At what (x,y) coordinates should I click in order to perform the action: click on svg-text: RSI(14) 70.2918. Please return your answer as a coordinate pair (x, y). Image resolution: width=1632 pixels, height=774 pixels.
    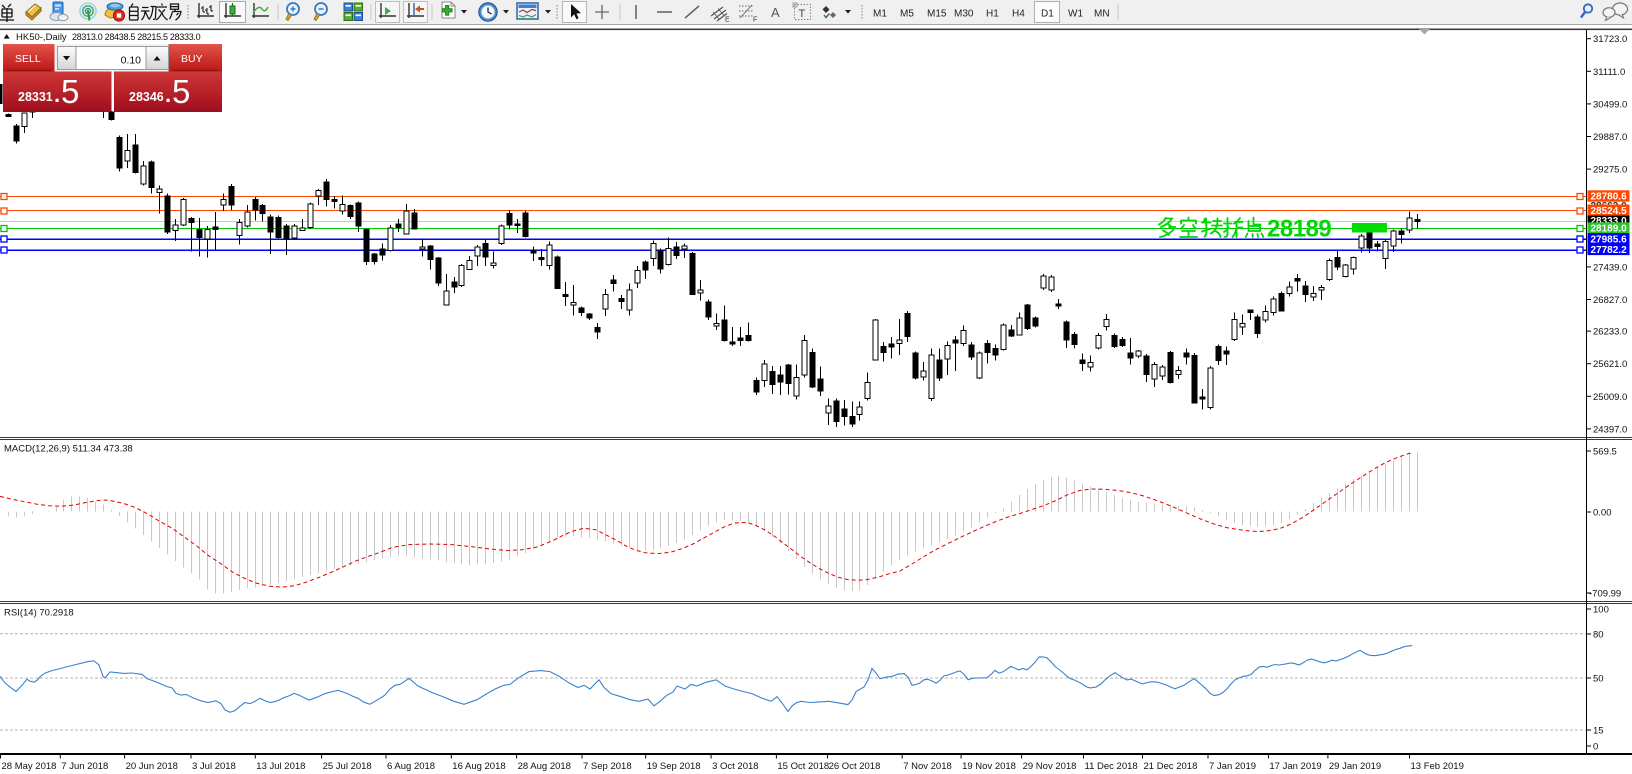
    Looking at the image, I should click on (39, 613).